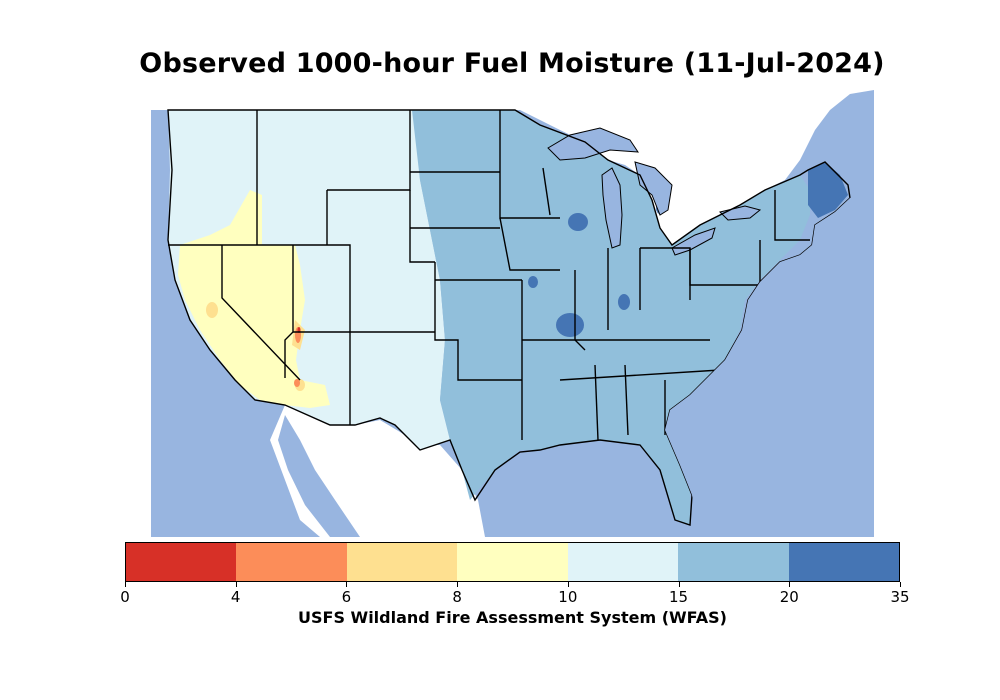  I want to click on colorbar-tick-label: 4, so click(235, 597).